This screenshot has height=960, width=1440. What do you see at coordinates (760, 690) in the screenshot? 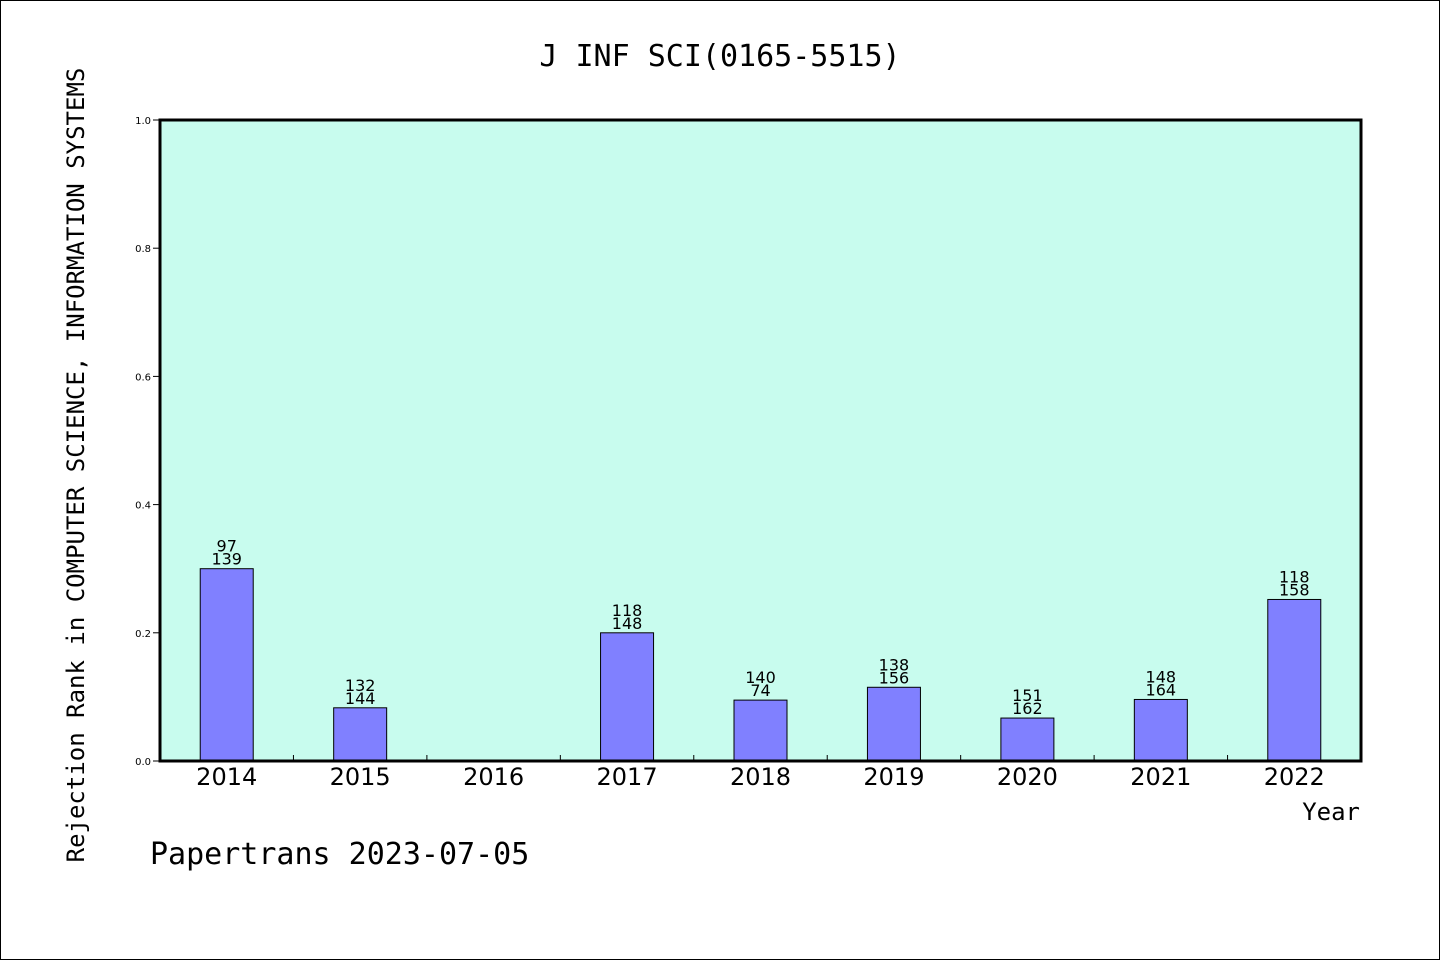
I see `data-label-bottom-2018: 74` at bounding box center [760, 690].